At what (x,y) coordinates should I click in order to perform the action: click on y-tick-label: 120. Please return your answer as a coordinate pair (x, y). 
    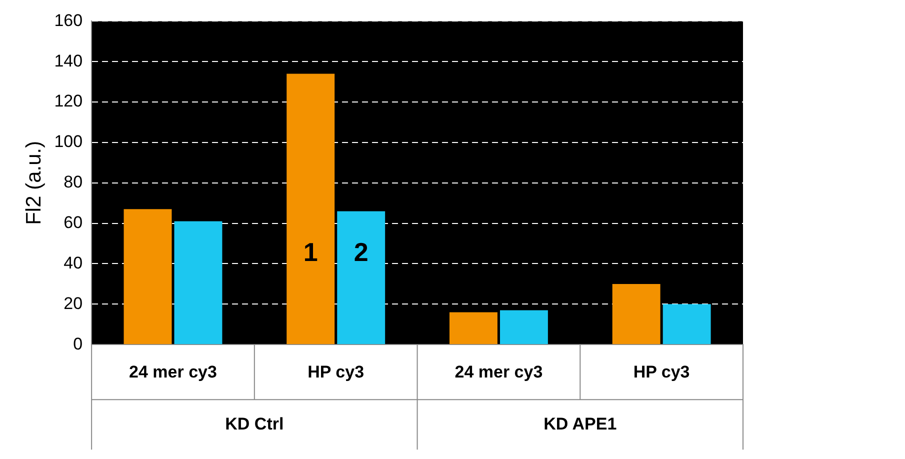
    Looking at the image, I should click on (68, 101).